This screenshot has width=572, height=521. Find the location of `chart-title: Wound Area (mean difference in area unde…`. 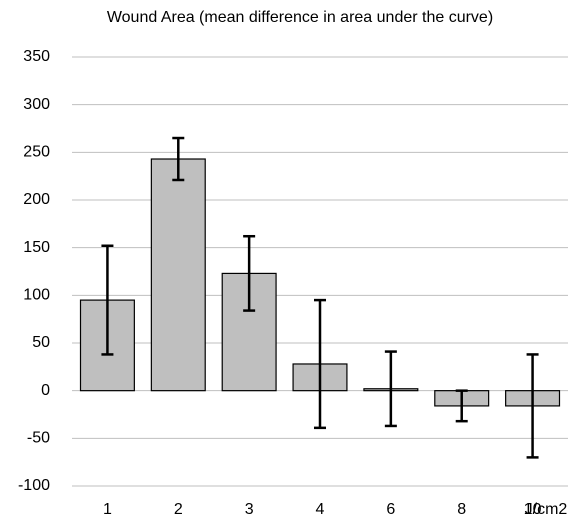

chart-title: Wound Area (mean difference in area unde… is located at coordinates (300, 17).